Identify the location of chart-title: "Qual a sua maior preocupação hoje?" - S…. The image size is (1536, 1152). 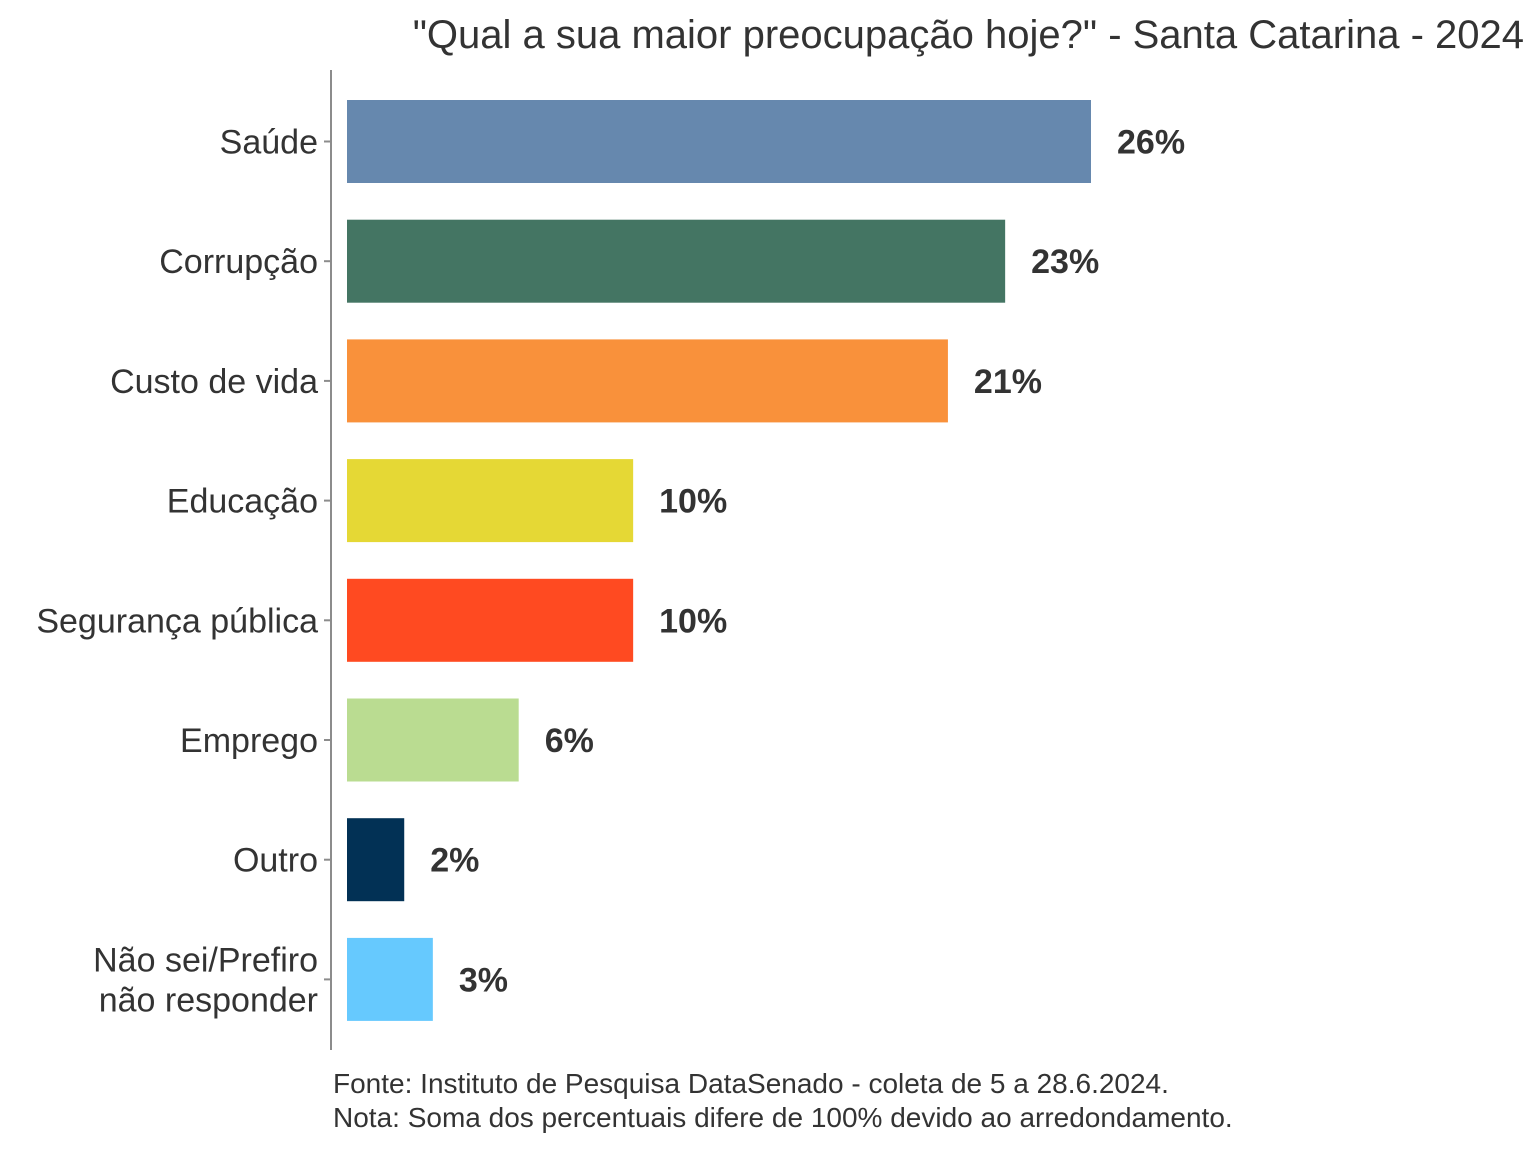
(968, 35).